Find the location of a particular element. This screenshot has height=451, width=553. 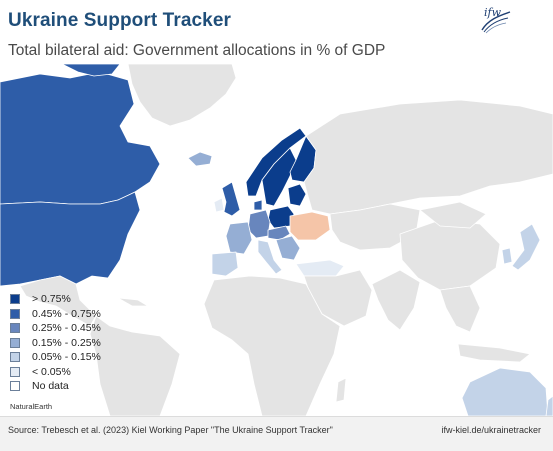

region-baltics is located at coordinates (297, 195).